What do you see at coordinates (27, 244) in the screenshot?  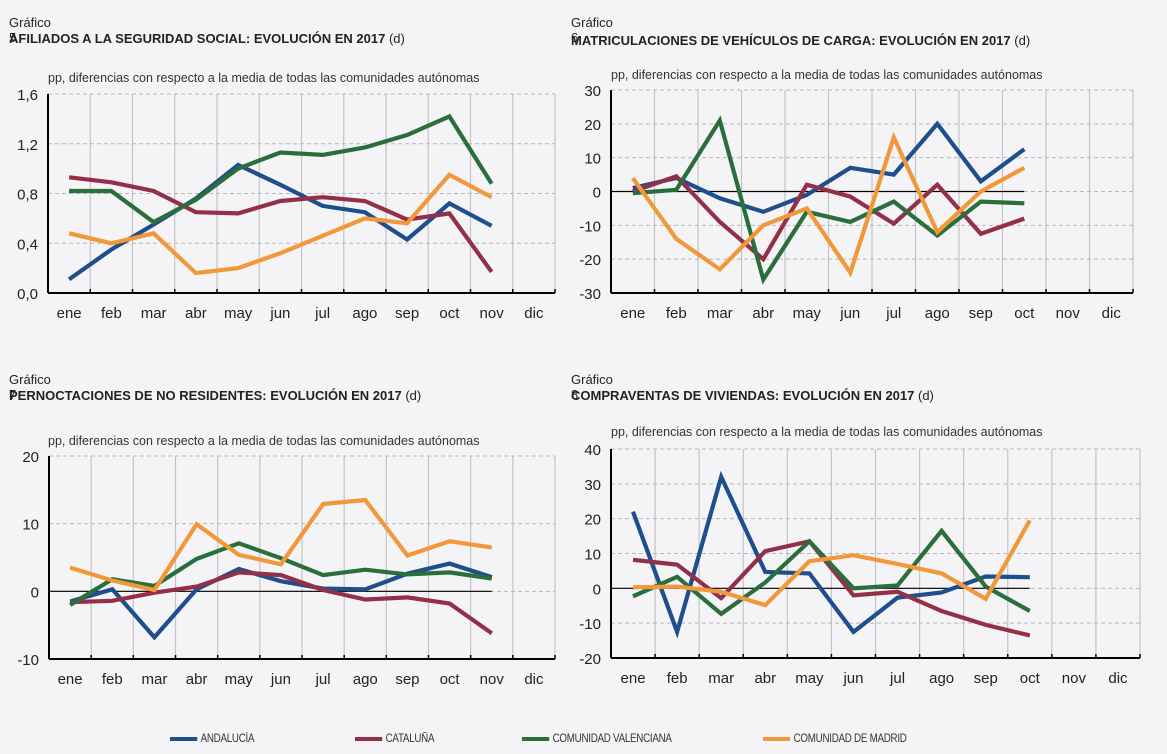 I see `y-tick-label: 0,4` at bounding box center [27, 244].